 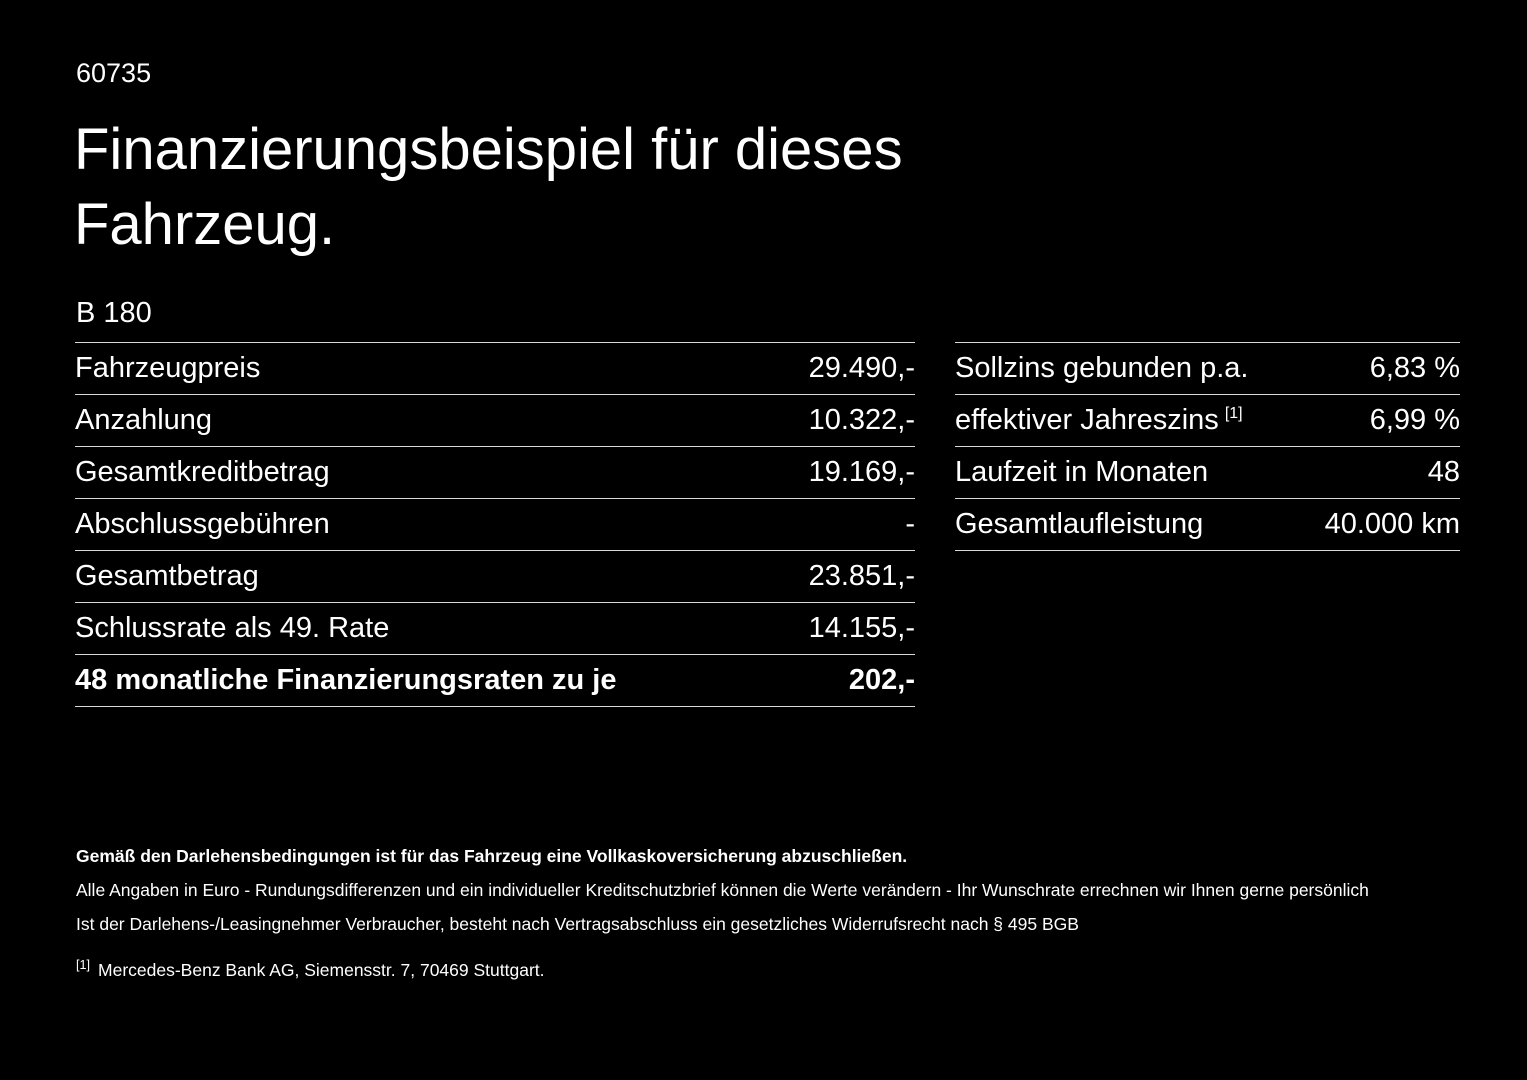 I want to click on footnote-marker: [1], so click(x=83, y=964).